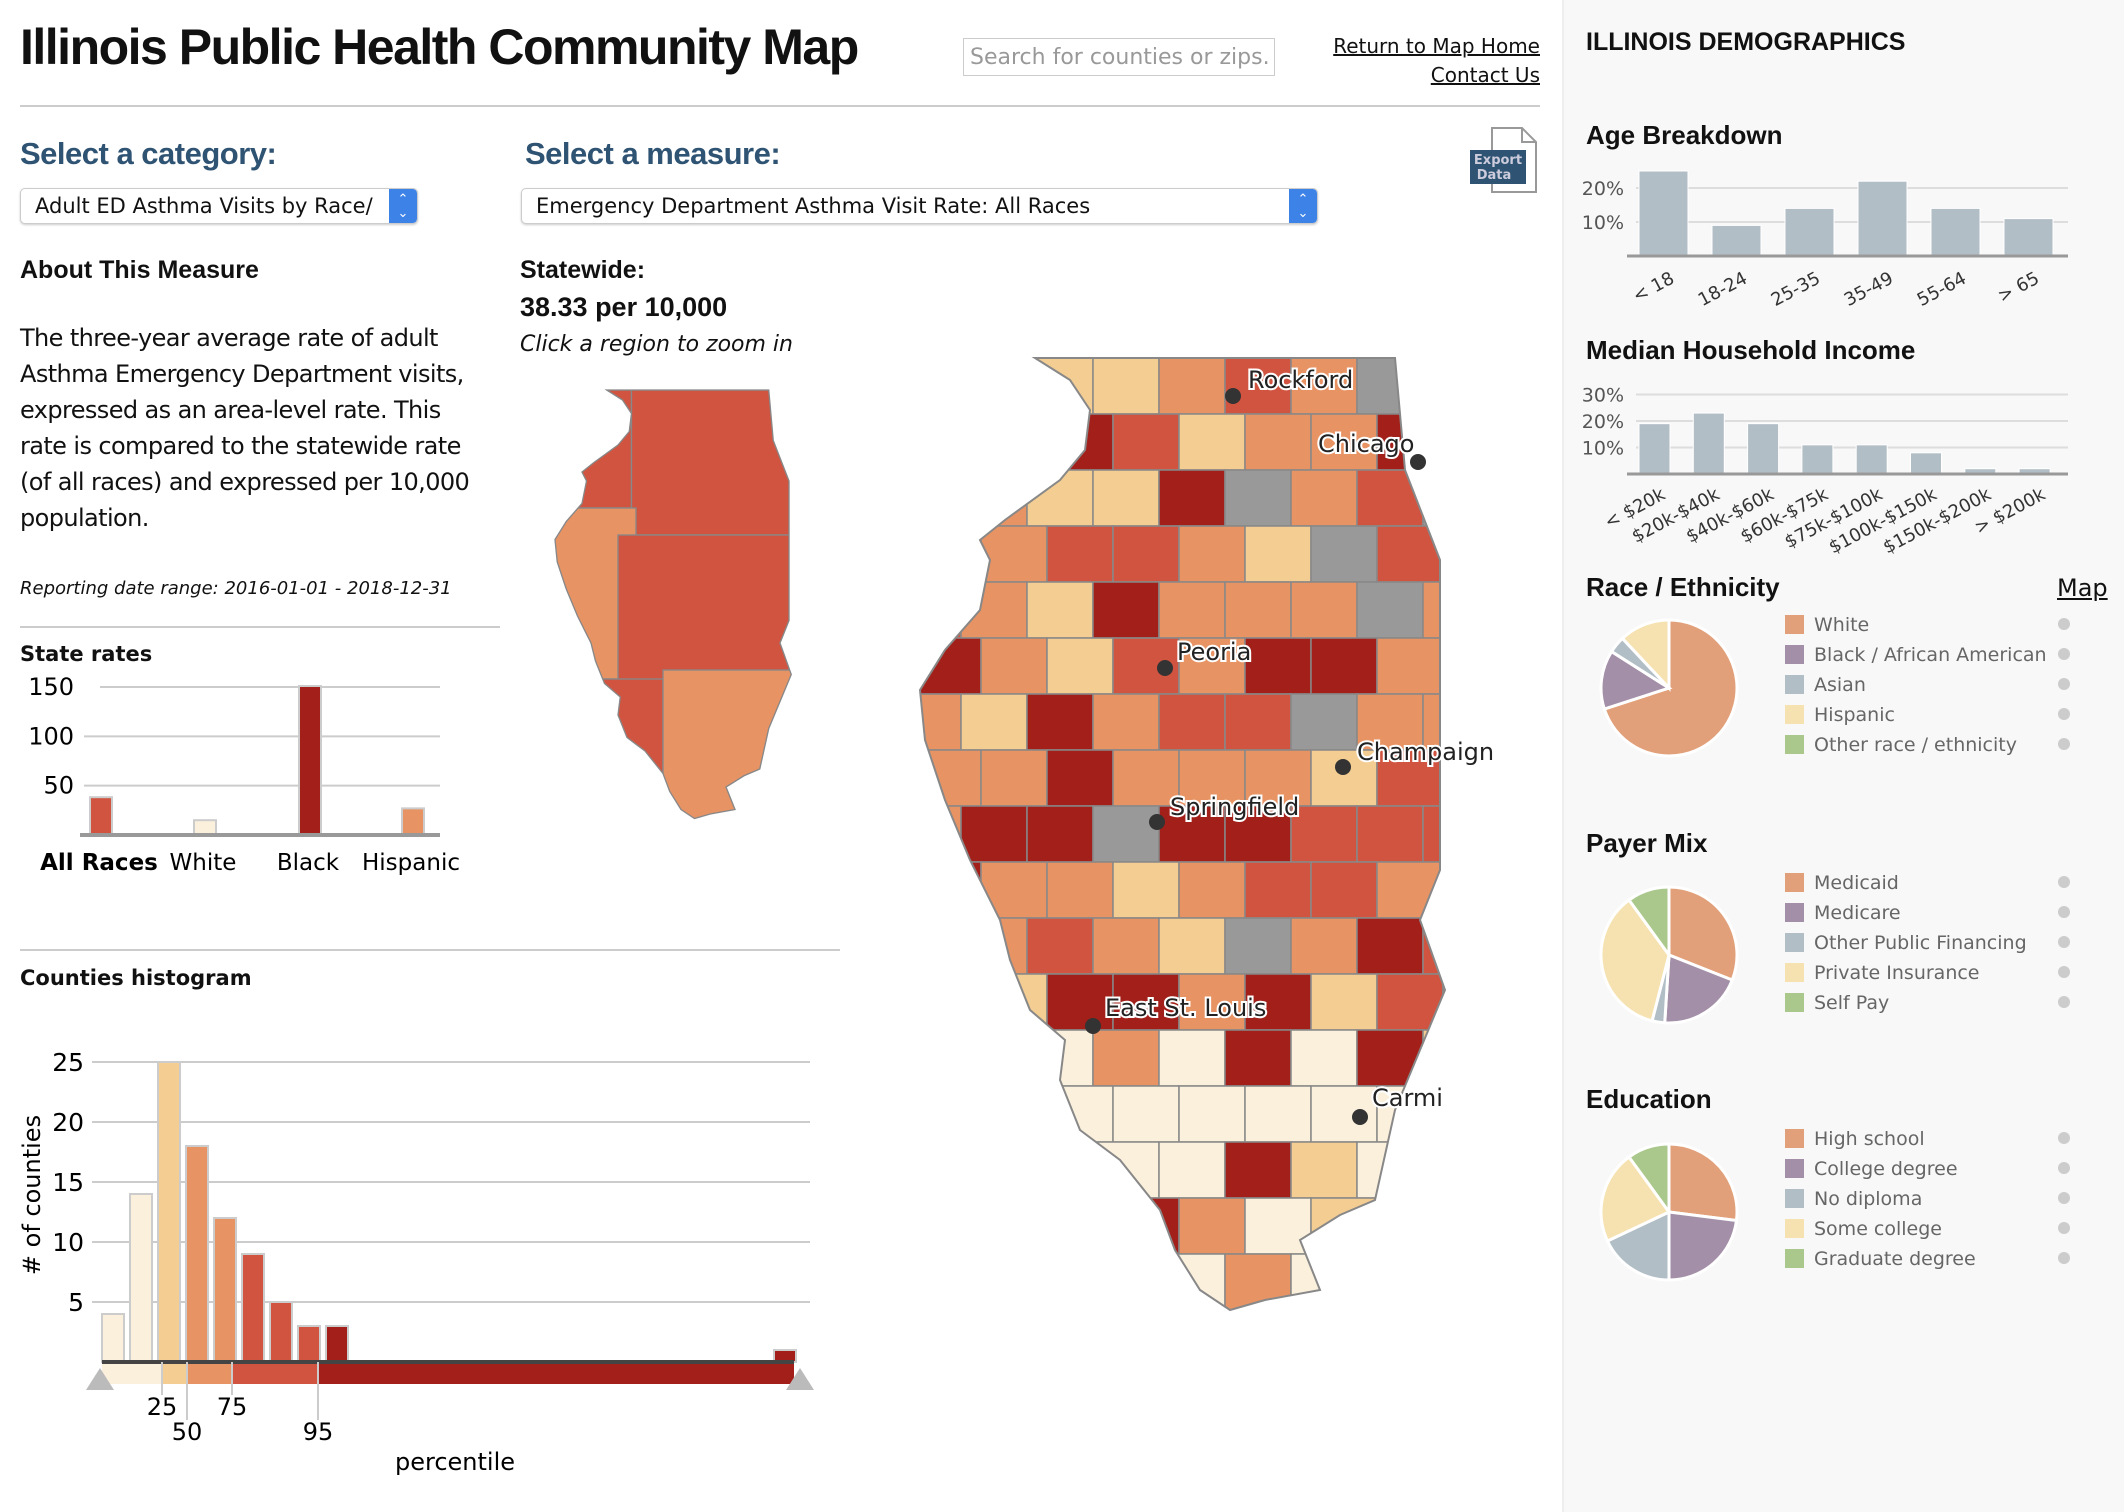  I want to click on contact-us-link: Contact Us, so click(1485, 75).